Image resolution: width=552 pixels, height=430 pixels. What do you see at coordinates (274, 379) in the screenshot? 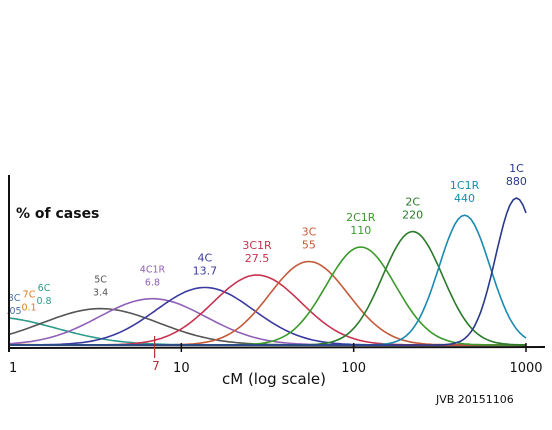
I see `x-axis-label: cM (log scale)` at bounding box center [274, 379].